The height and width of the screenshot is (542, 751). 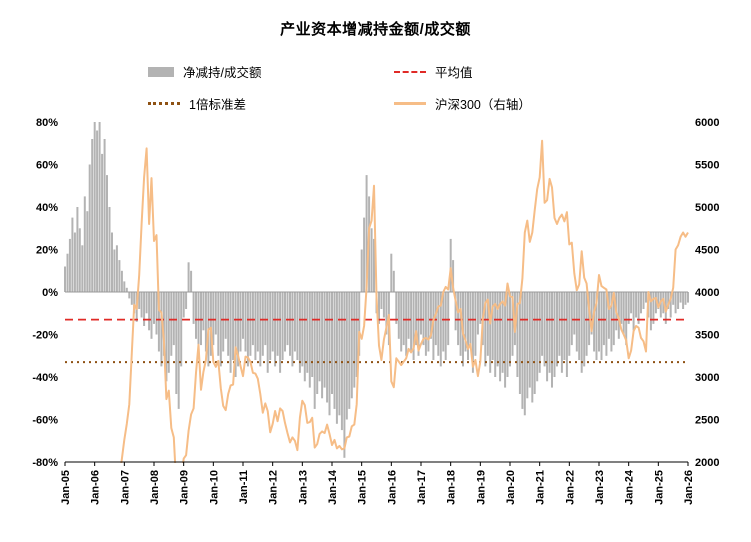 I want to click on svg-text: Jan-21, so click(x=541, y=487).